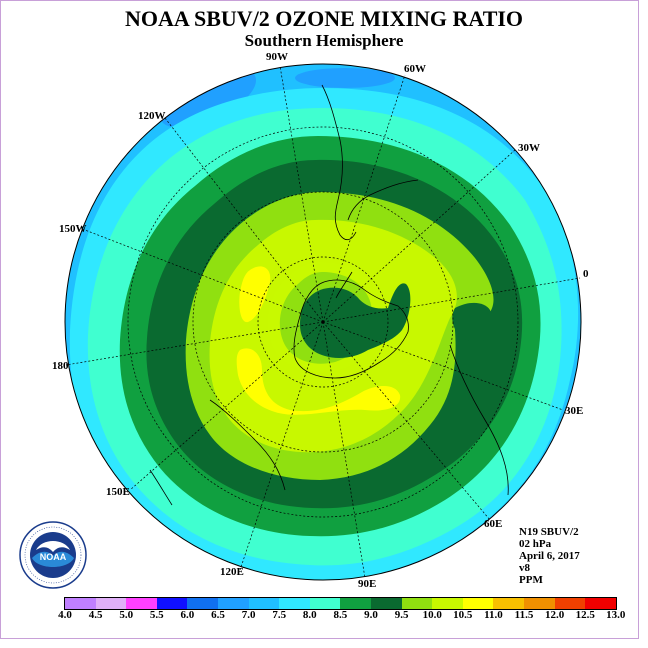 The width and height of the screenshot is (648, 648). I want to click on lon-label-0: 0, so click(586, 274).